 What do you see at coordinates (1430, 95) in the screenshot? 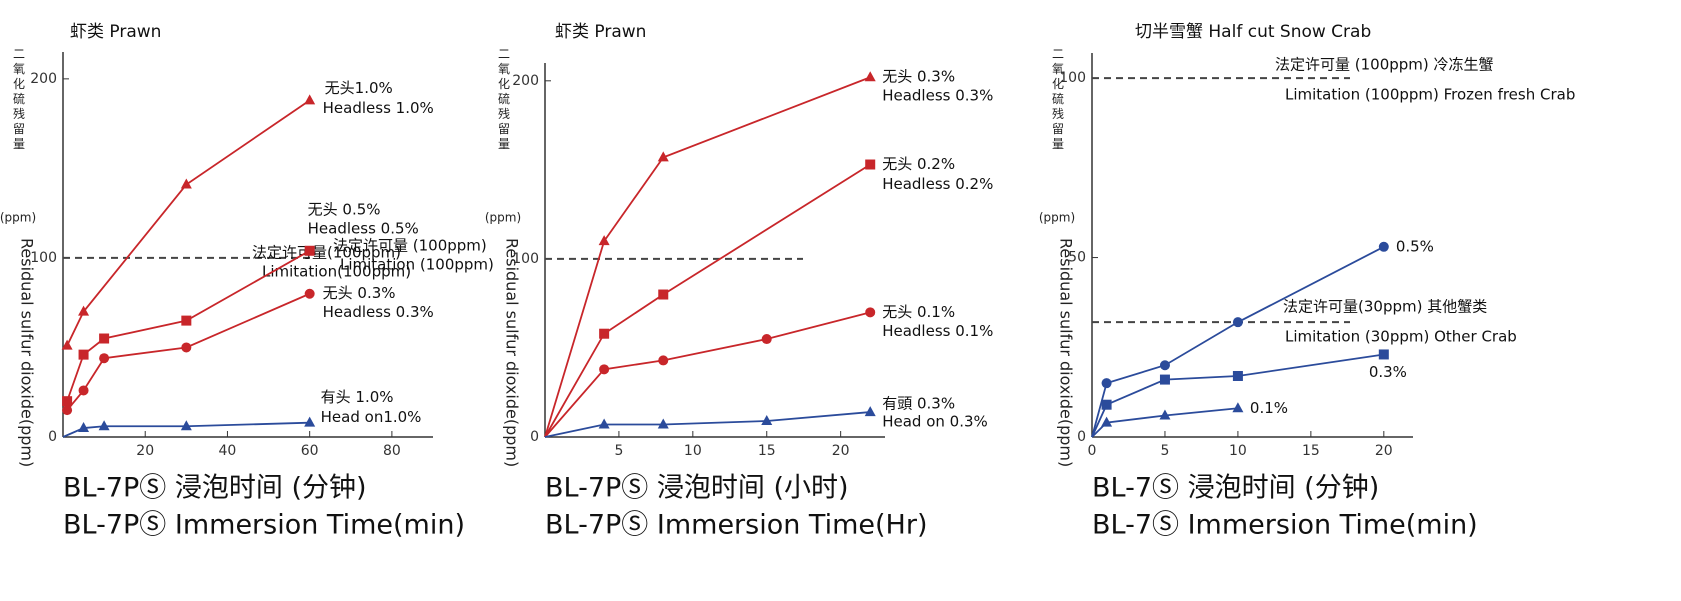
I see `limit-label: Limitation (100ppm) Frozen fresh Crab` at bounding box center [1430, 95].